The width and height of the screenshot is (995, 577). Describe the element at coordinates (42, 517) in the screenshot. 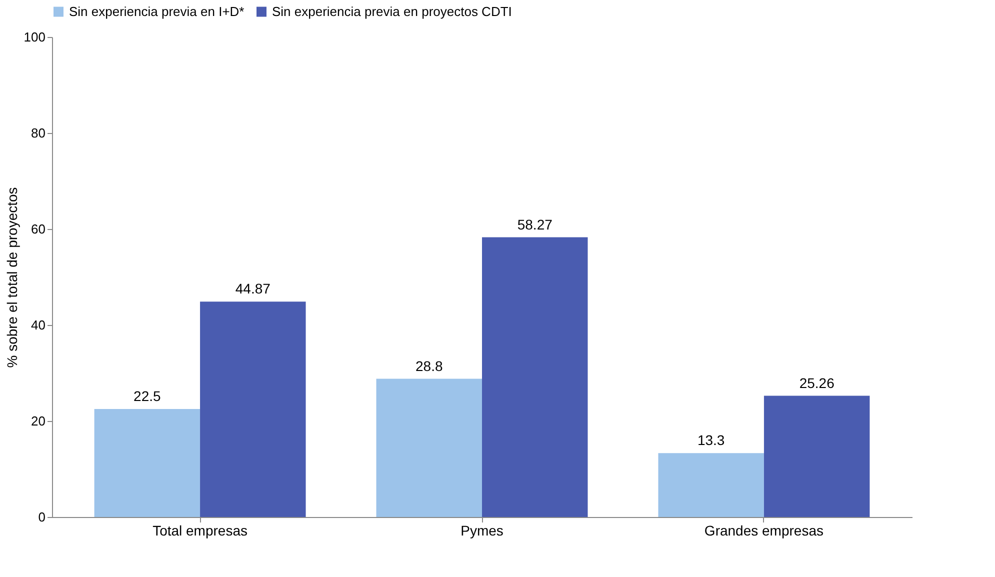

I see `y-tick-label: 0` at that location.